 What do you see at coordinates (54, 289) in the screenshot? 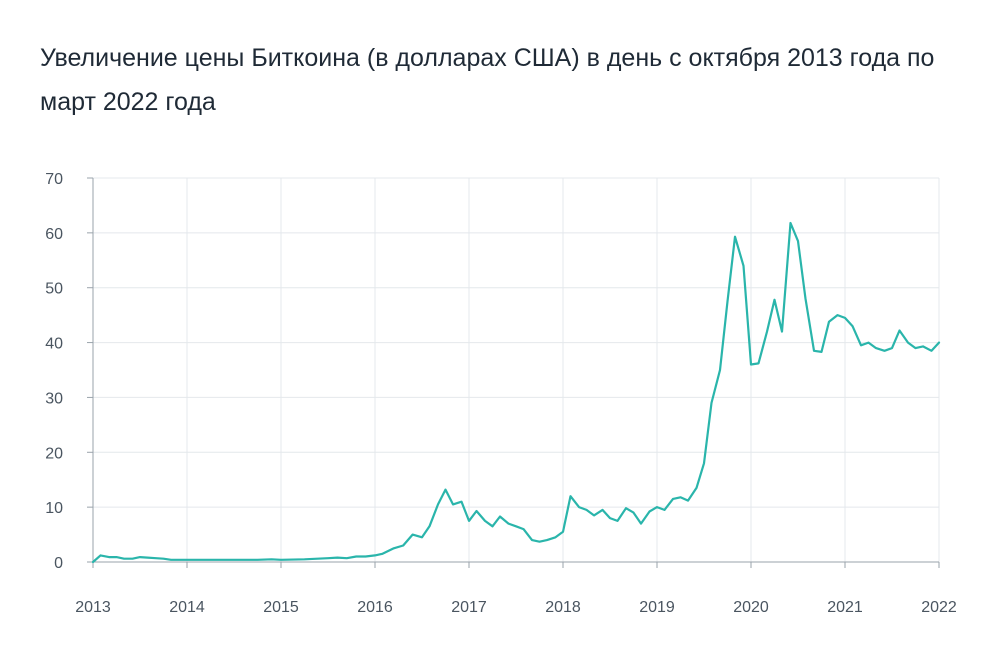
I see `y-tick-label: 50` at bounding box center [54, 289].